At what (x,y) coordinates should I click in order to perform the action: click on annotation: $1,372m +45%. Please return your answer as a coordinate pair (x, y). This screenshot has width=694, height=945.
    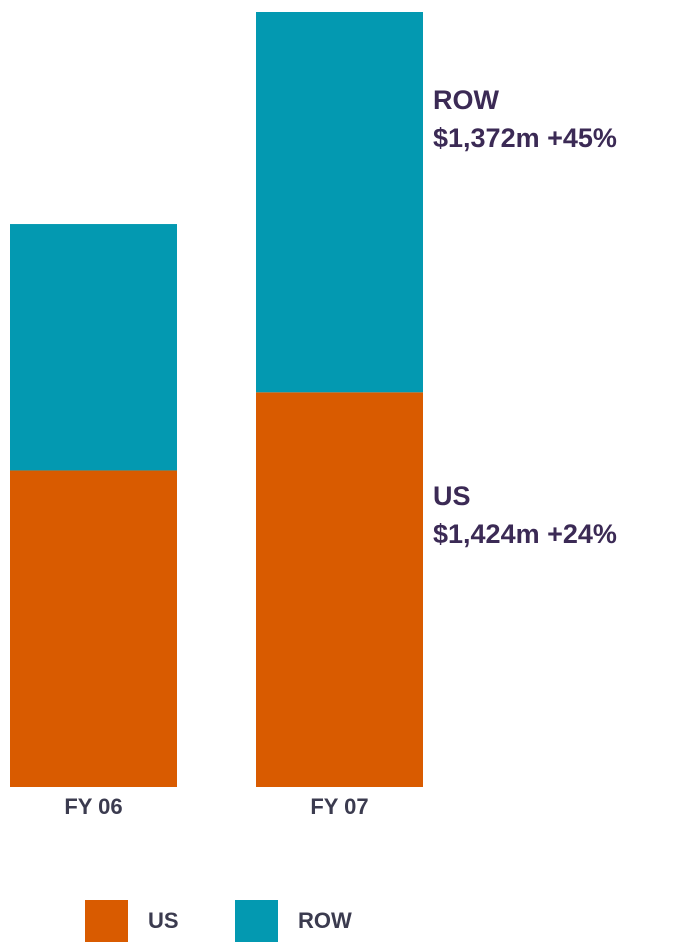
    Looking at the image, I should click on (525, 138).